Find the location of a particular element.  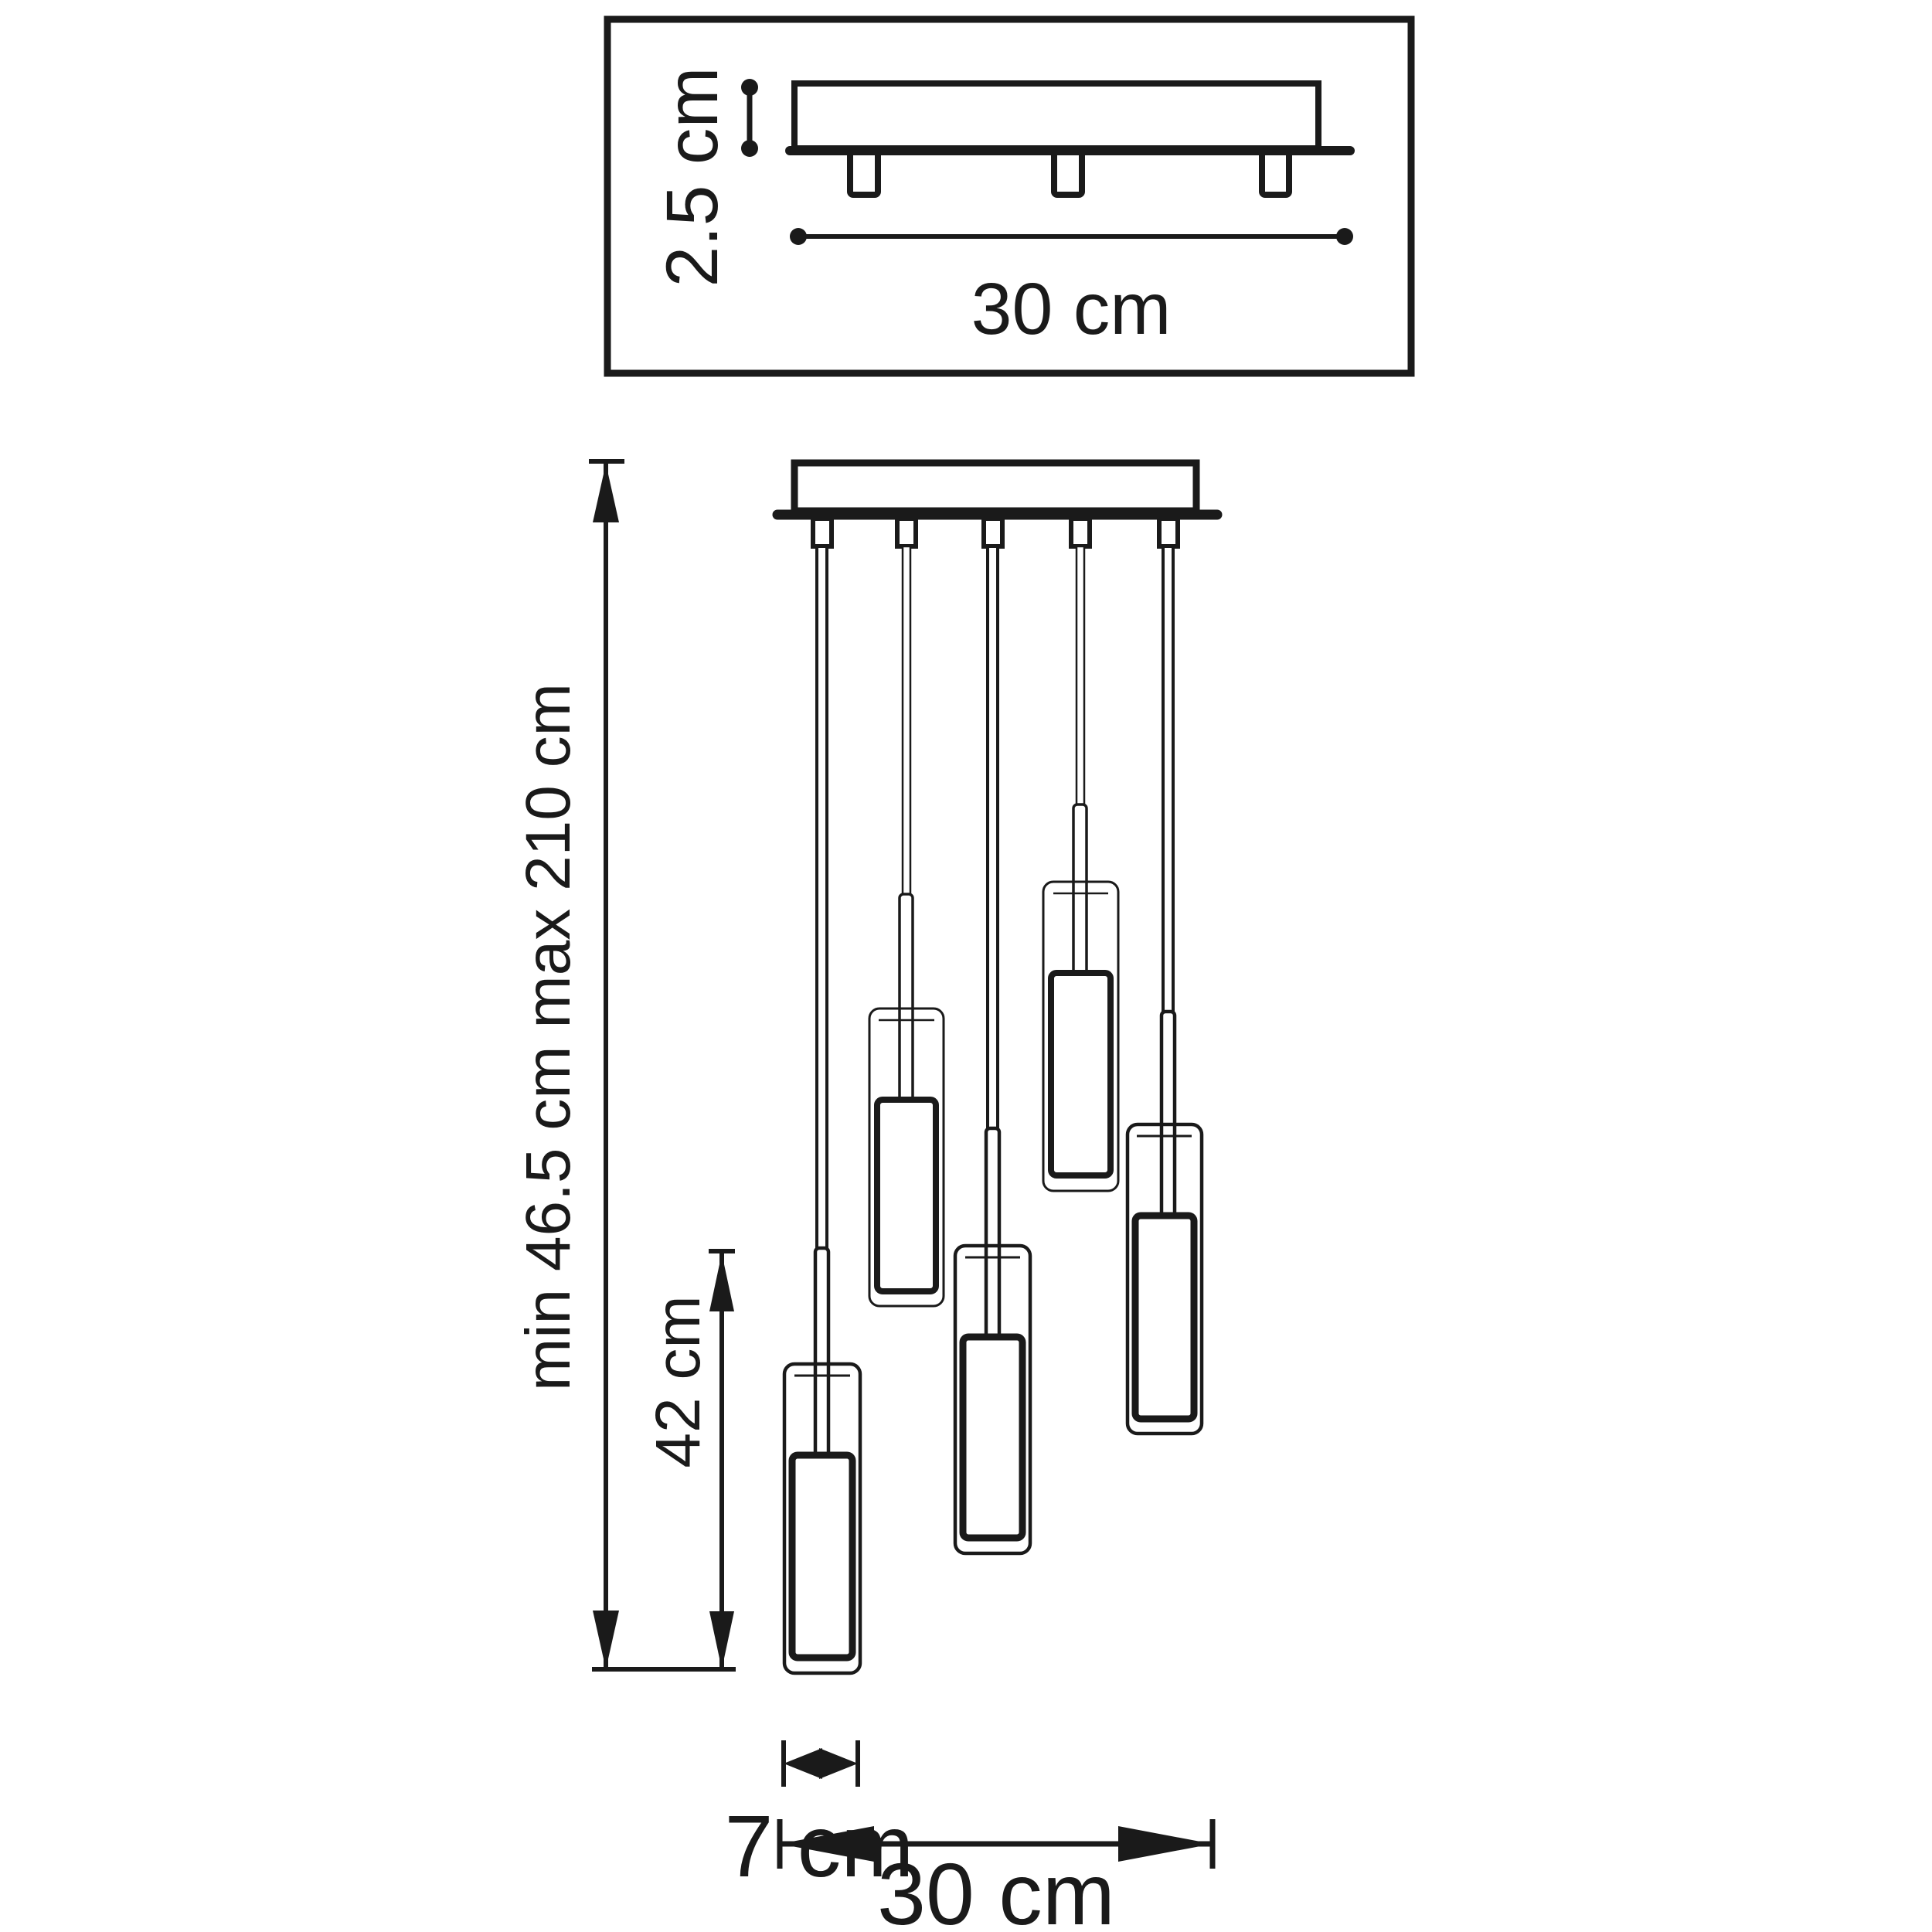

lamp-5-glass-shade is located at coordinates (1164, 1279).